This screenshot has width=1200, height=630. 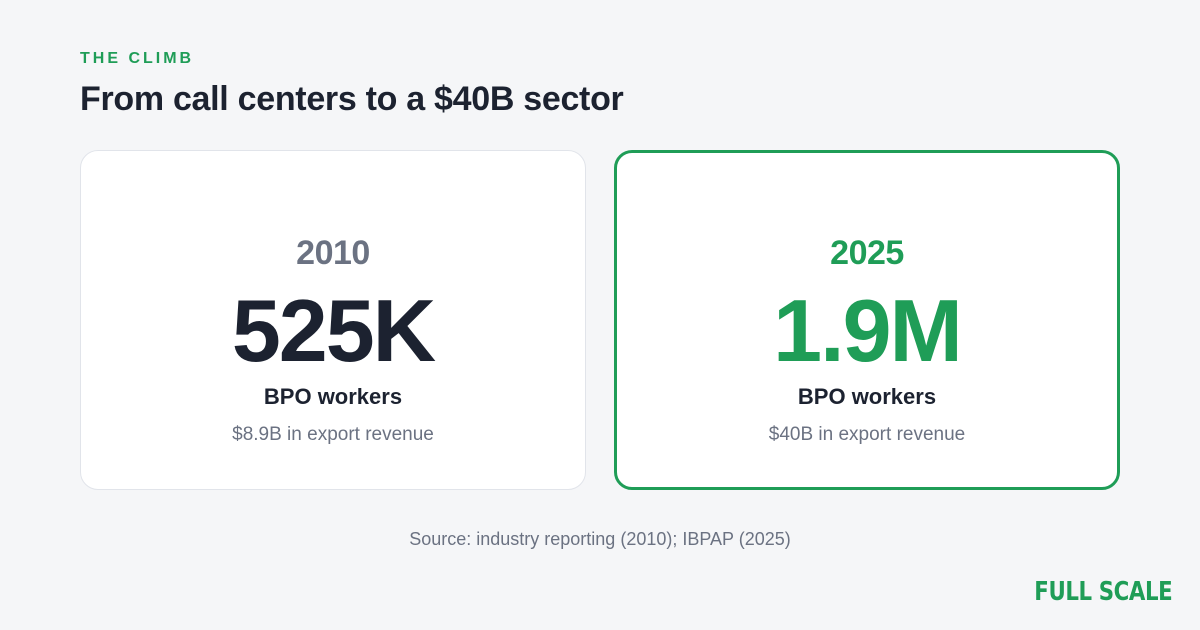 I want to click on stat-revenue: $8.9B in export revenue, so click(x=333, y=434).